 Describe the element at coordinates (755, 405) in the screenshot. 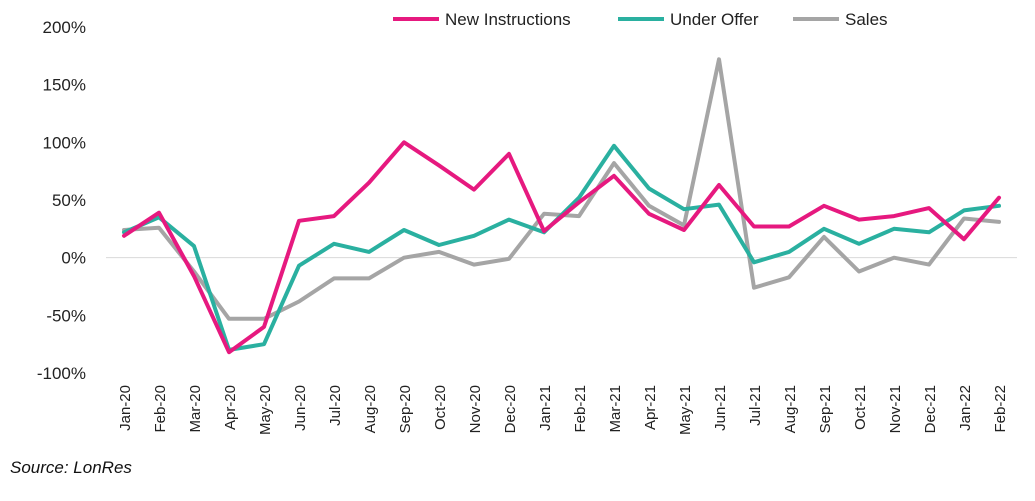

I see `x-tick-label: Jul-21` at that location.